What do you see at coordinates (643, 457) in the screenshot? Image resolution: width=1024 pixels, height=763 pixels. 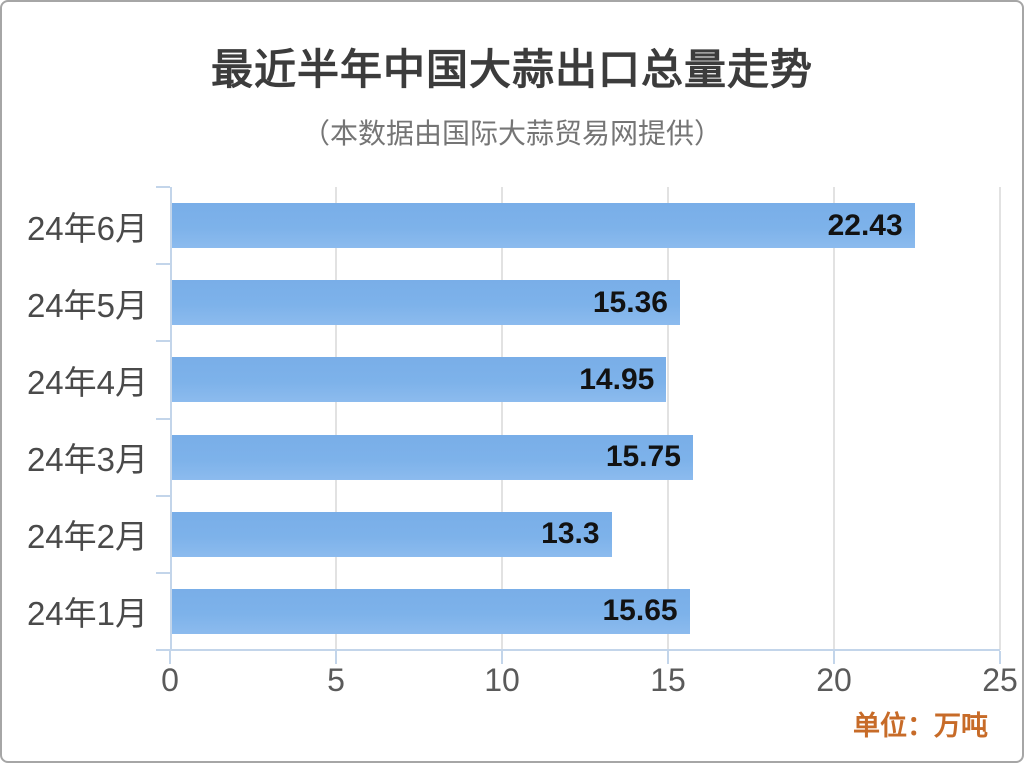 I see `bar-value-label-3: 15.75` at bounding box center [643, 457].